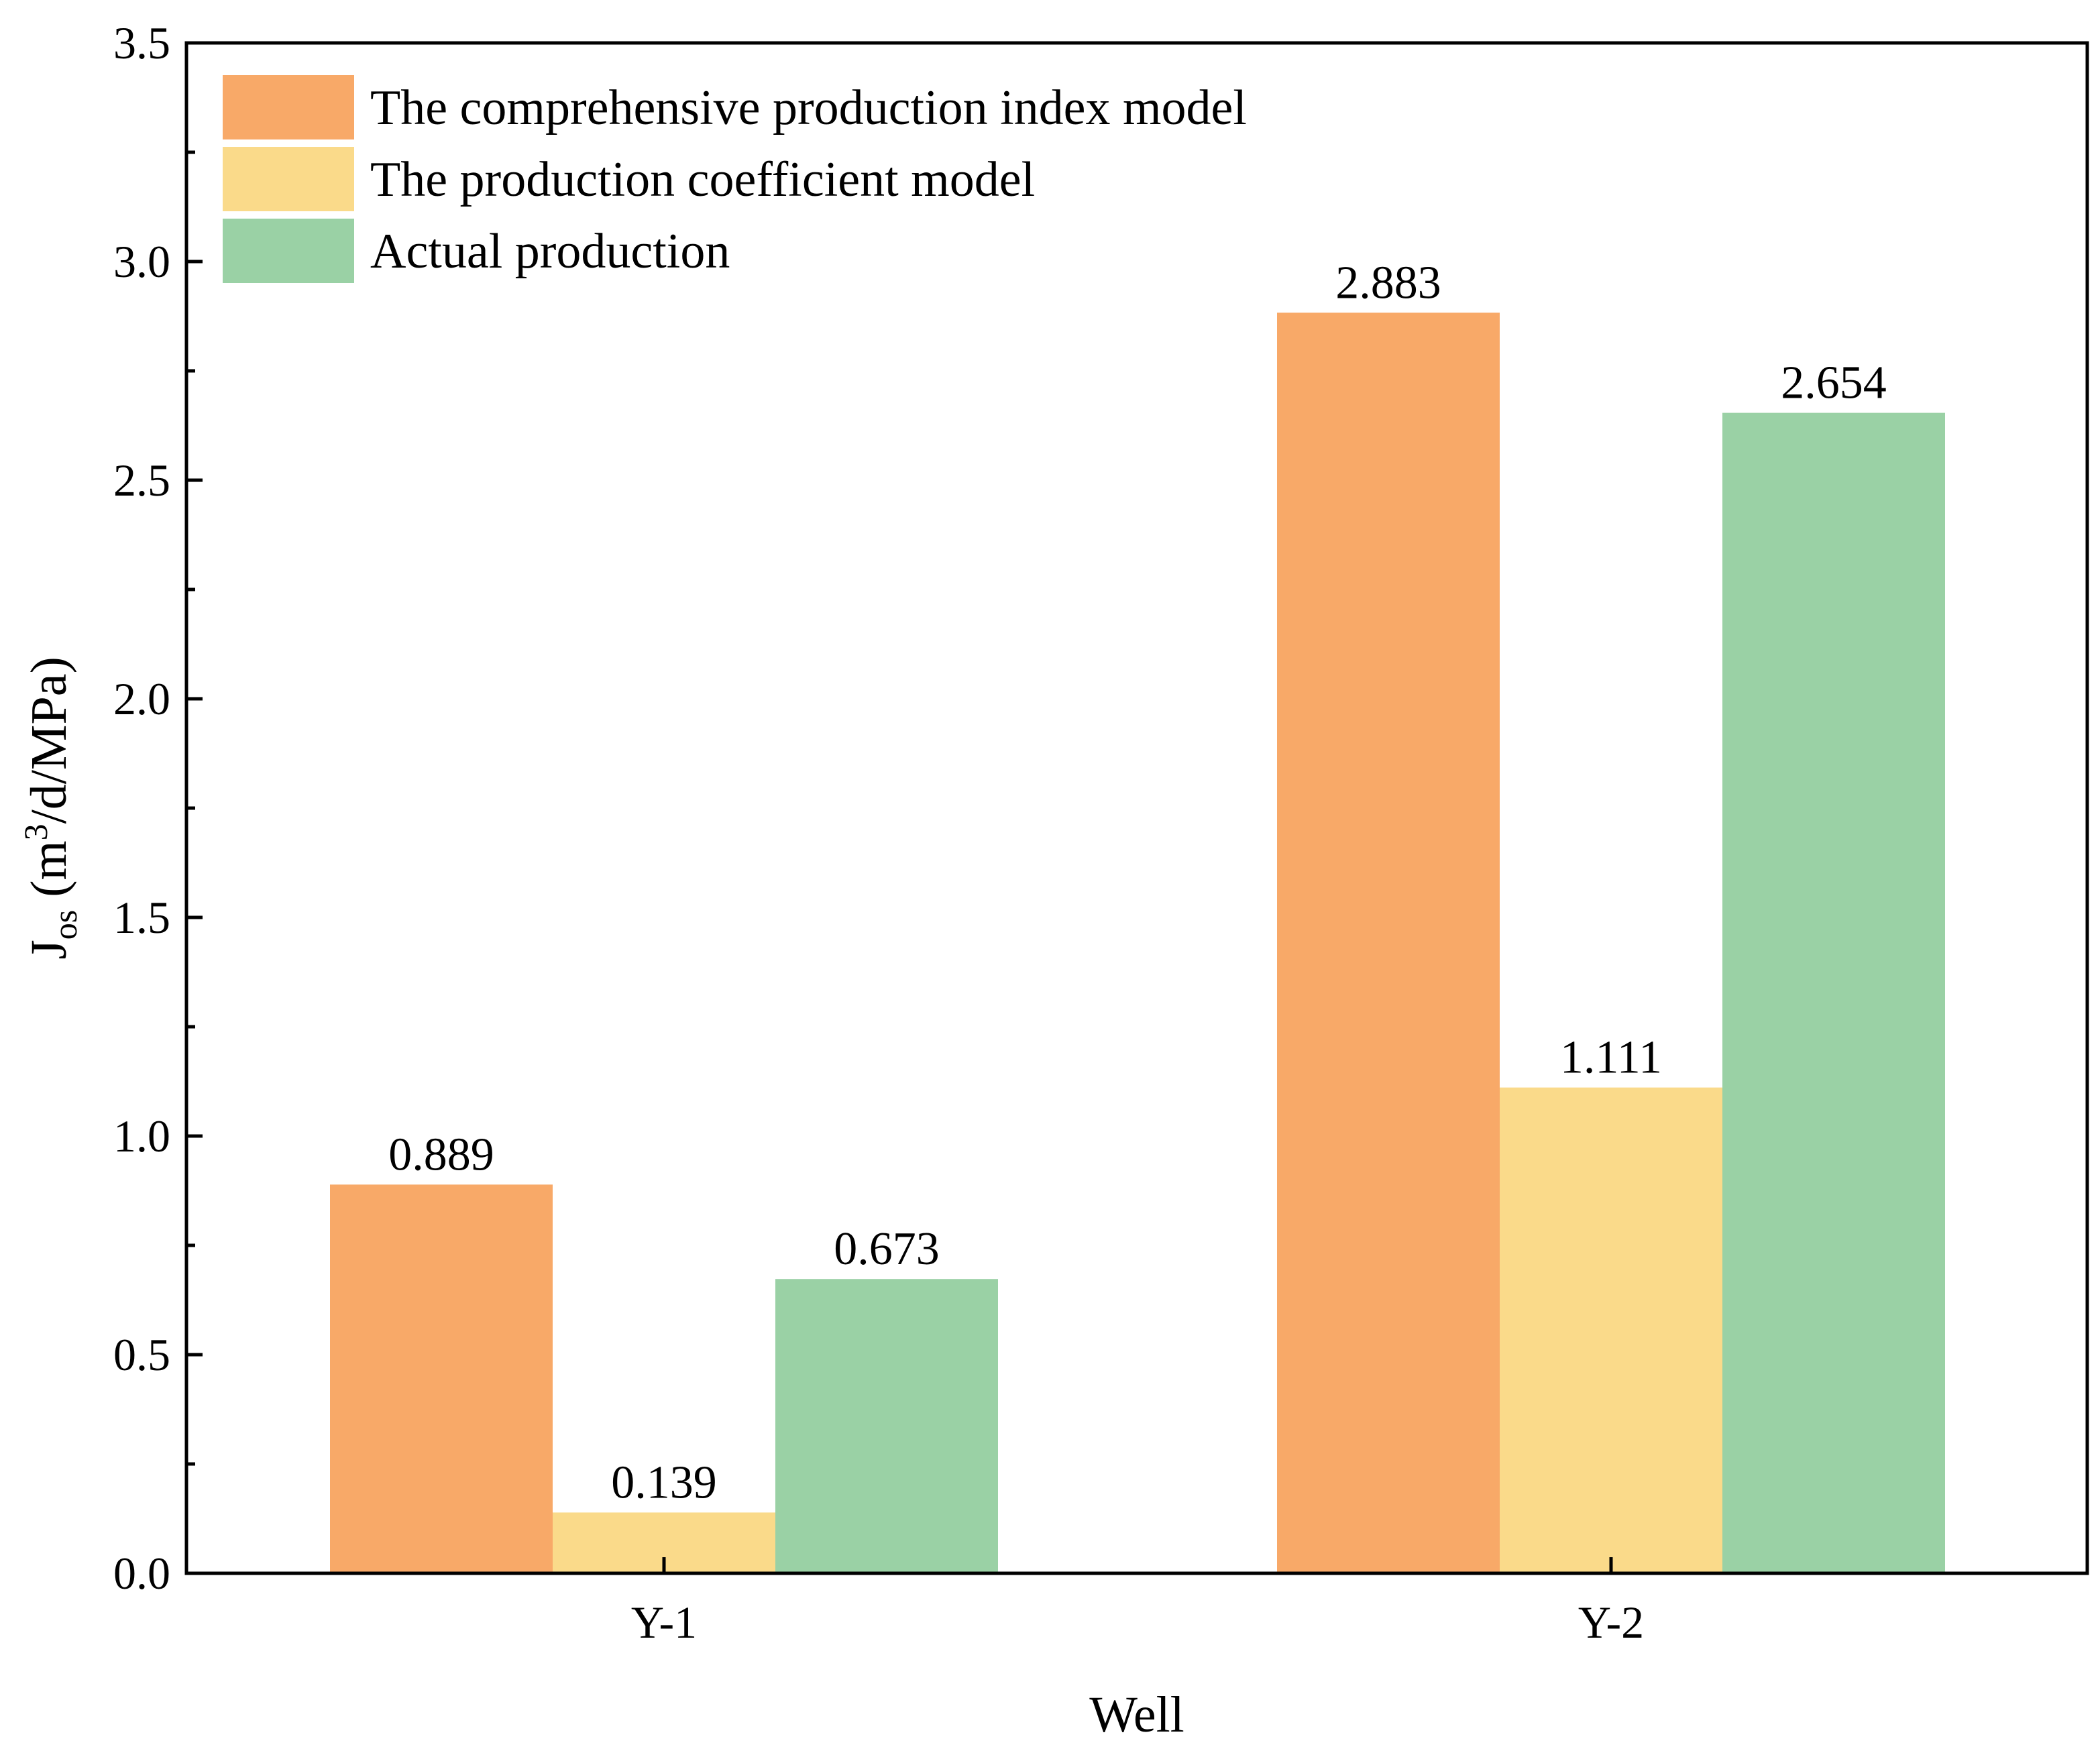 Image resolution: width=2100 pixels, height=1749 pixels. Describe the element at coordinates (664, 1482) in the screenshot. I see `data-label-y-1-series-2: 0.139` at that location.